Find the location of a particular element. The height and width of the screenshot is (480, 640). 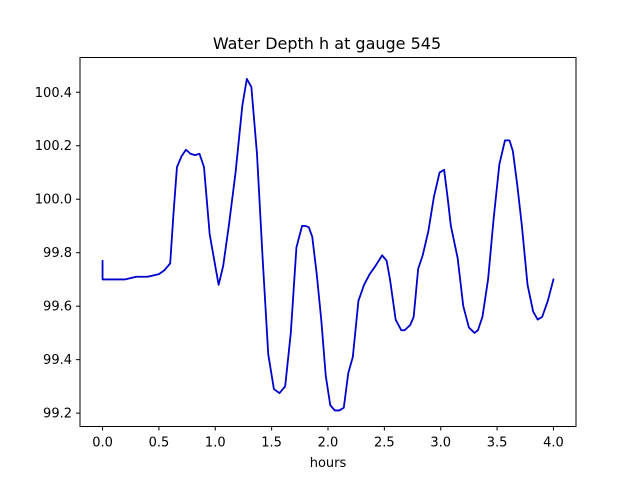

x-axis: 0.0 0.5 1.0 1.5 2.0 2.5 3.0 3.5 4.0 is located at coordinates (328, 438).